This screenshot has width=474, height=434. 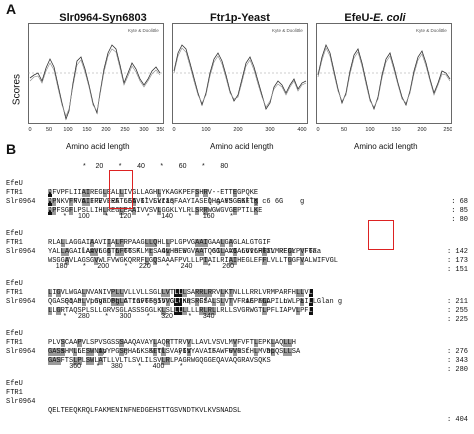 What do you see at coordinates (457, 420) in the screenshot?
I see `residue-count: : 404` at bounding box center [457, 420].